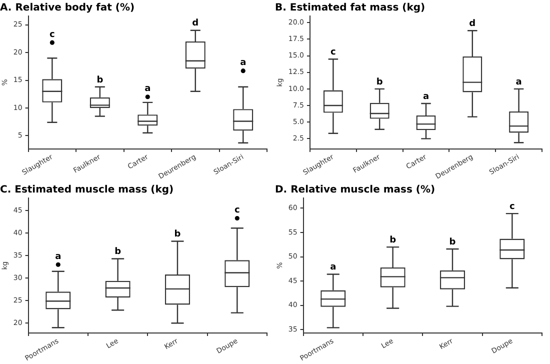 Image resolution: width=550 pixels, height=364 pixels. Describe the element at coordinates (67, 8) in the screenshot. I see `chart-title: A. Relative body fat (%)` at that location.